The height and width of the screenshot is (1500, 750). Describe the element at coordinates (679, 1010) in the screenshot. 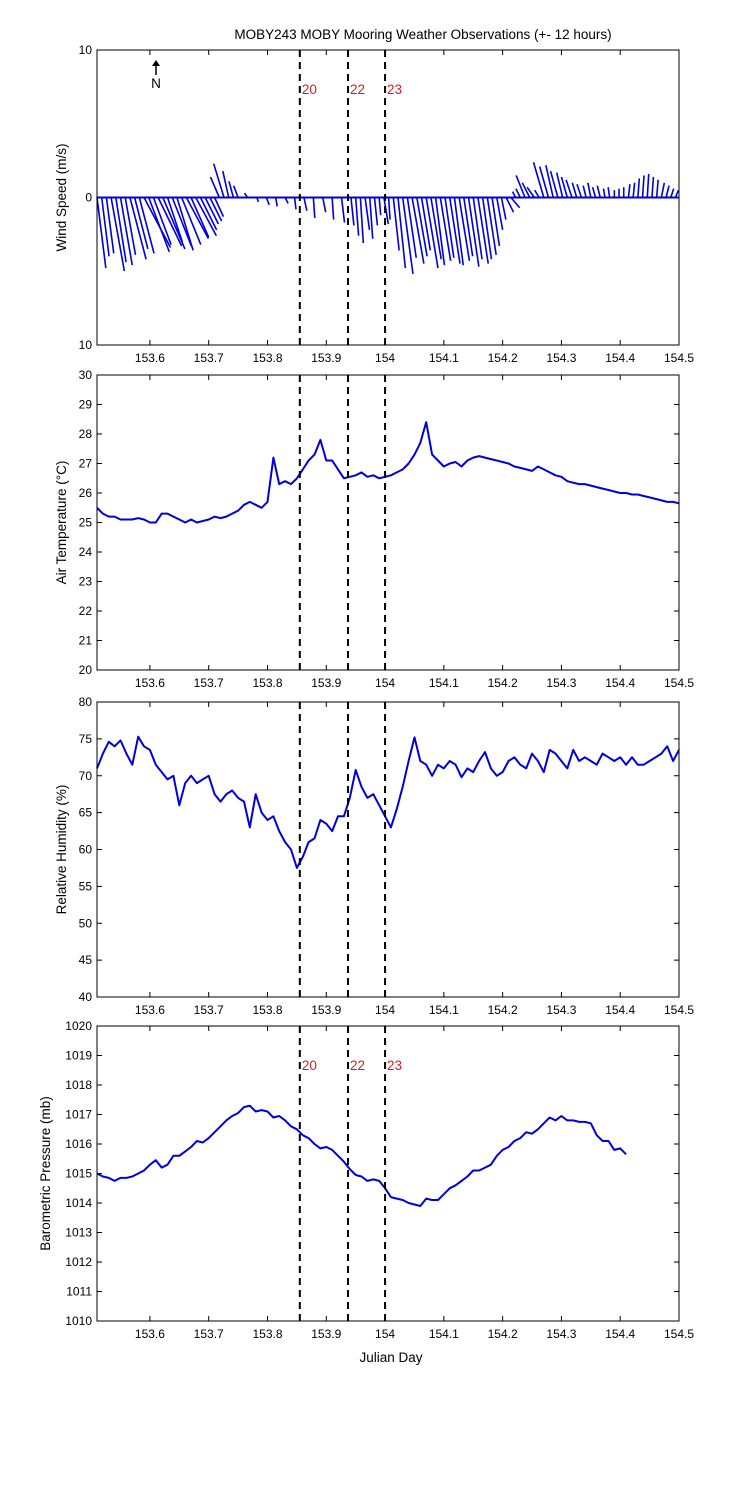

I see `x-tick-label: 154.5` at that location.